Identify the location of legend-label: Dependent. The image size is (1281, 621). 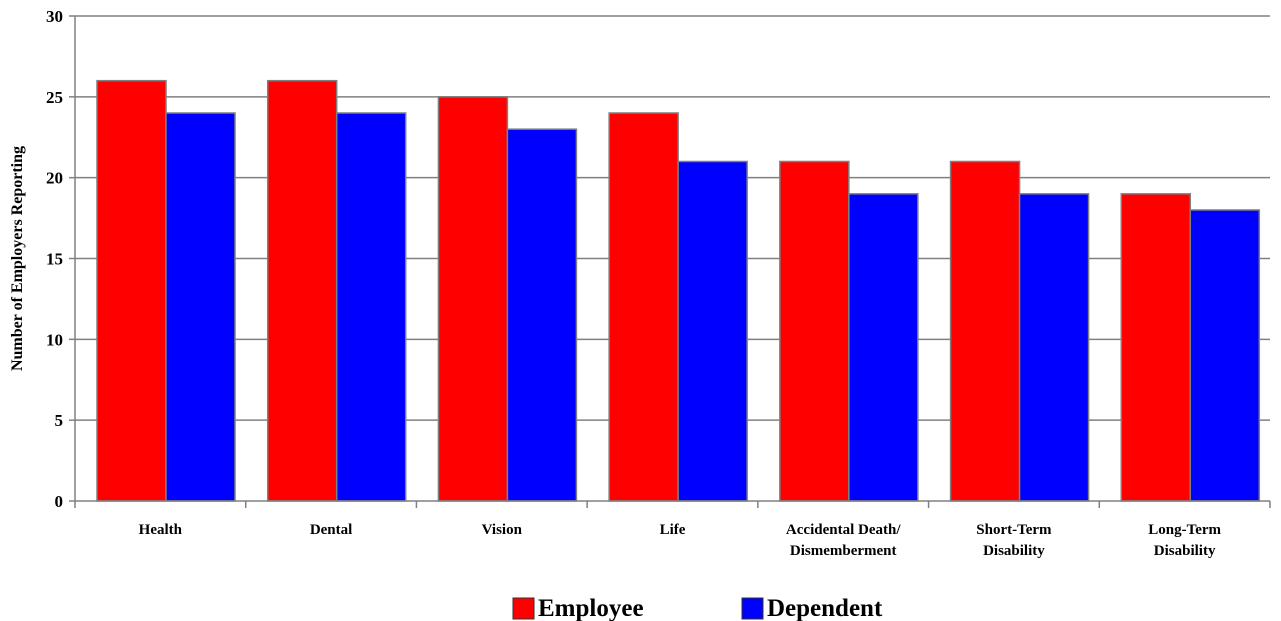
(825, 608).